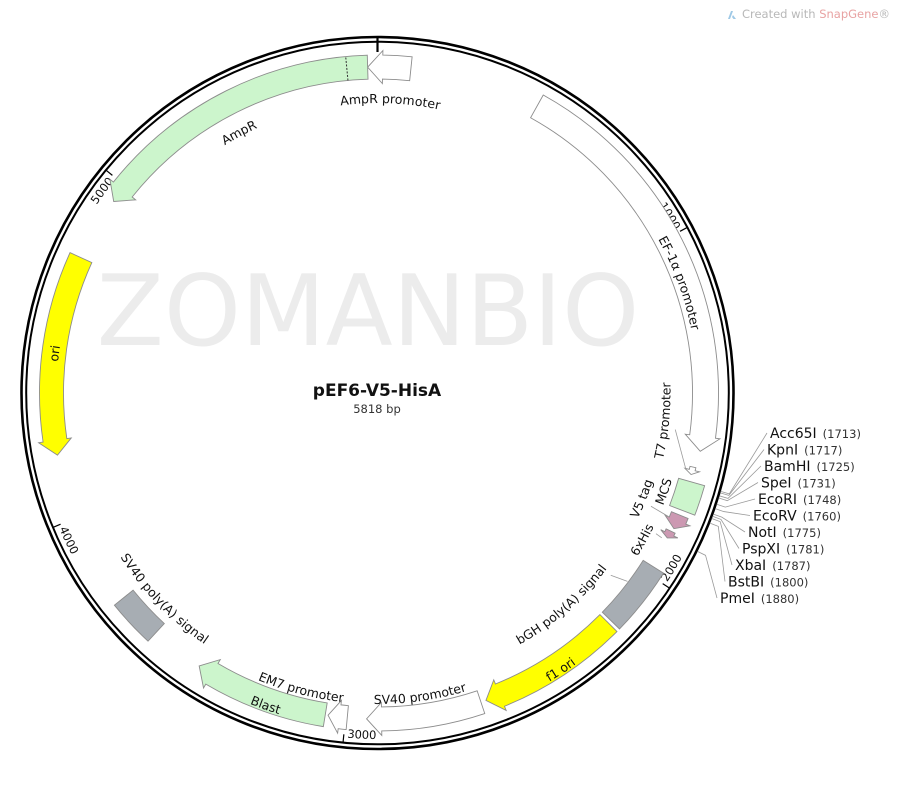  What do you see at coordinates (841, 434) in the screenshot?
I see `site-position: 1713` at bounding box center [841, 434].